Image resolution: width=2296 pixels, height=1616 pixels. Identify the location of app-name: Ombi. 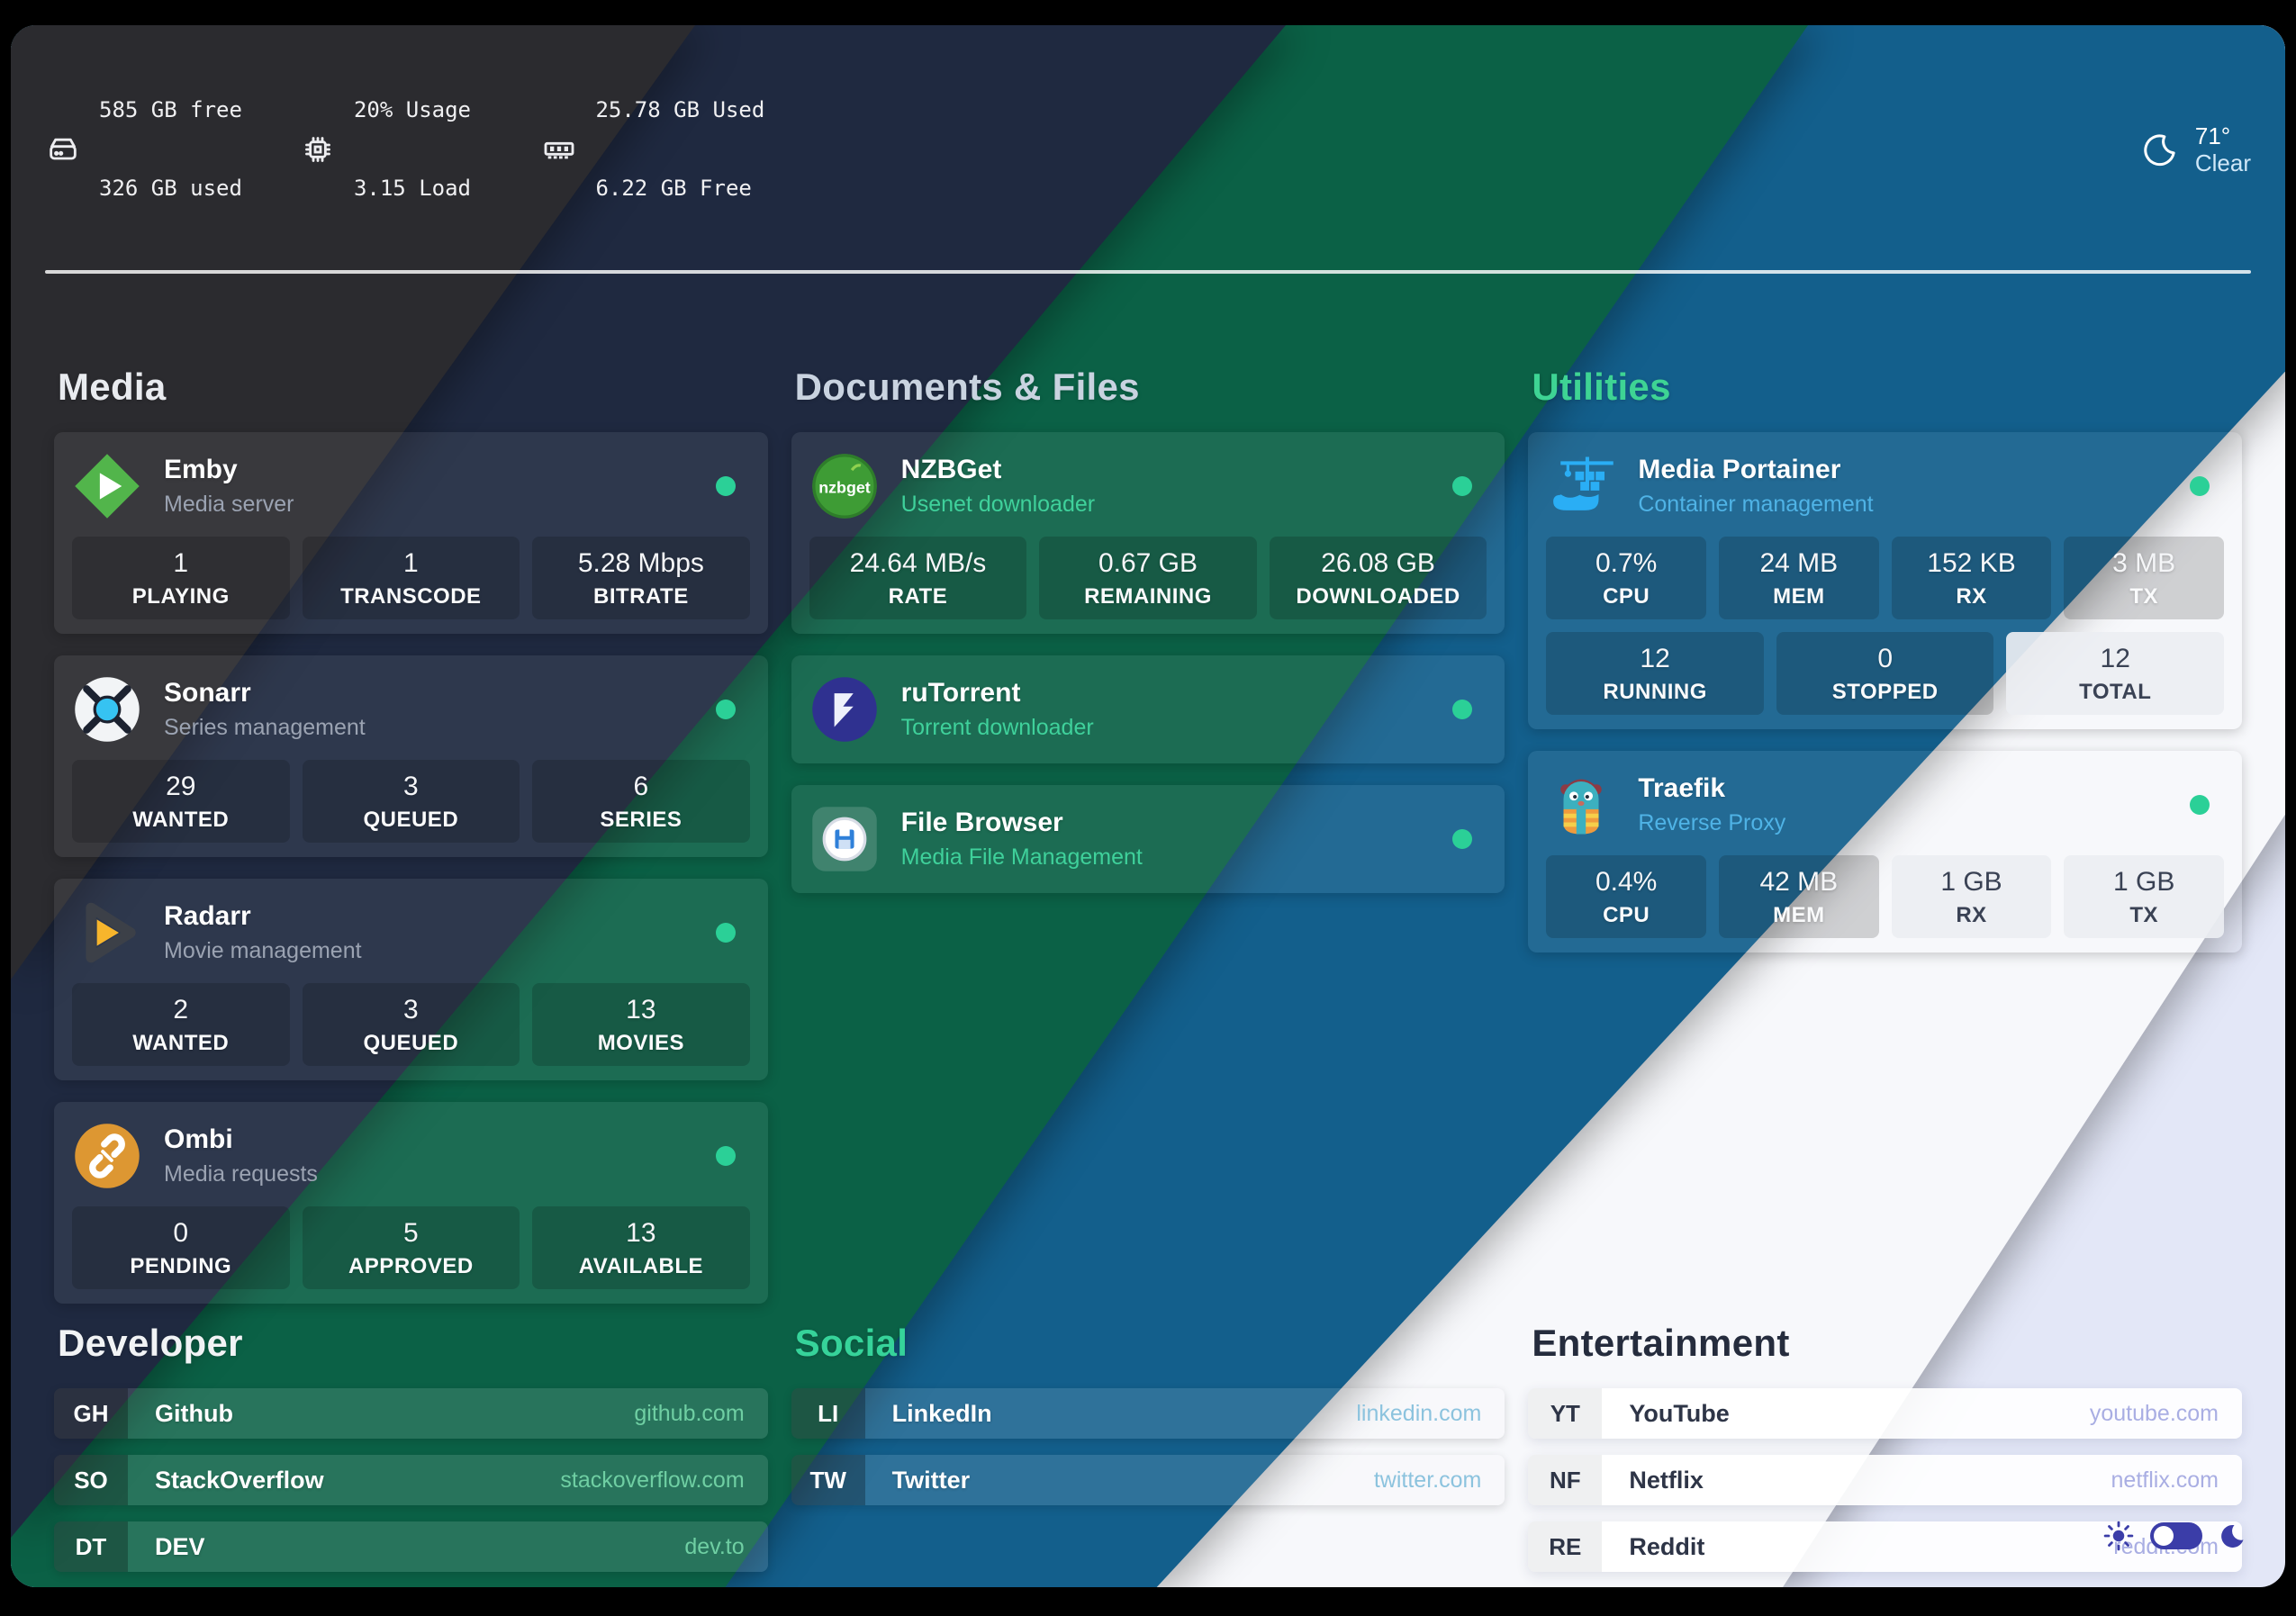
(198, 1139).